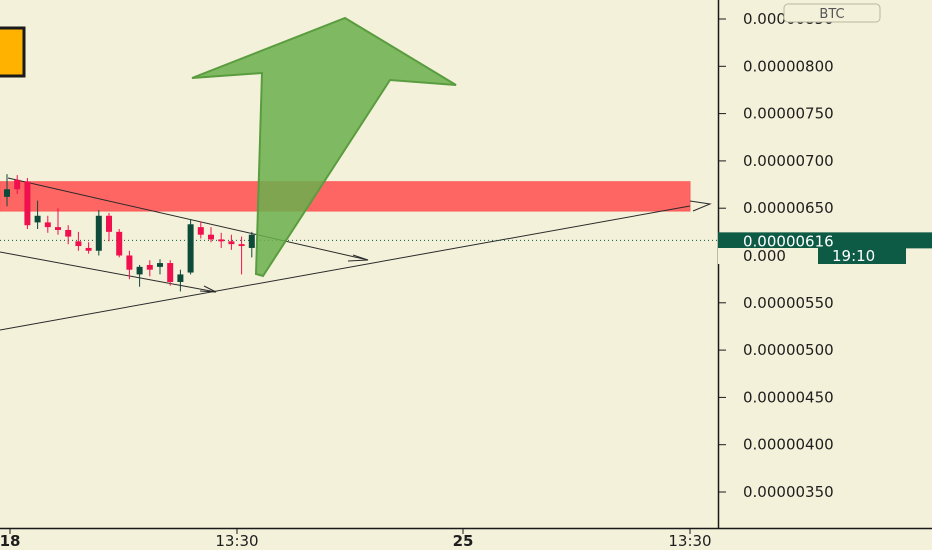 Image resolution: width=932 pixels, height=550 pixels. I want to click on price-tick-label: 0.00000650, so click(788, 208).